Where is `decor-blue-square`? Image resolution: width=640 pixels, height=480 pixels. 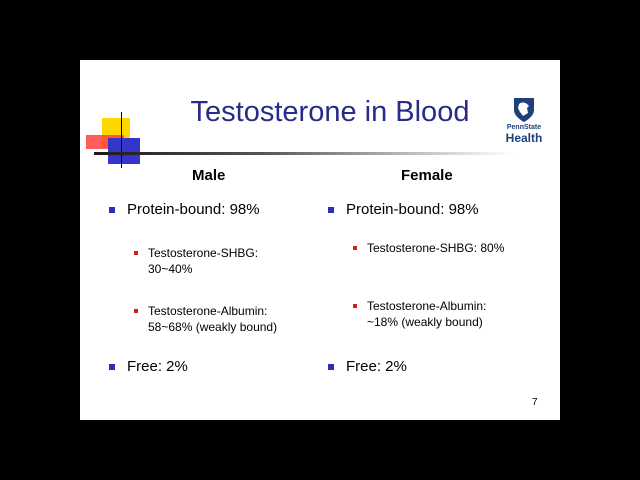 decor-blue-square is located at coordinates (124, 151).